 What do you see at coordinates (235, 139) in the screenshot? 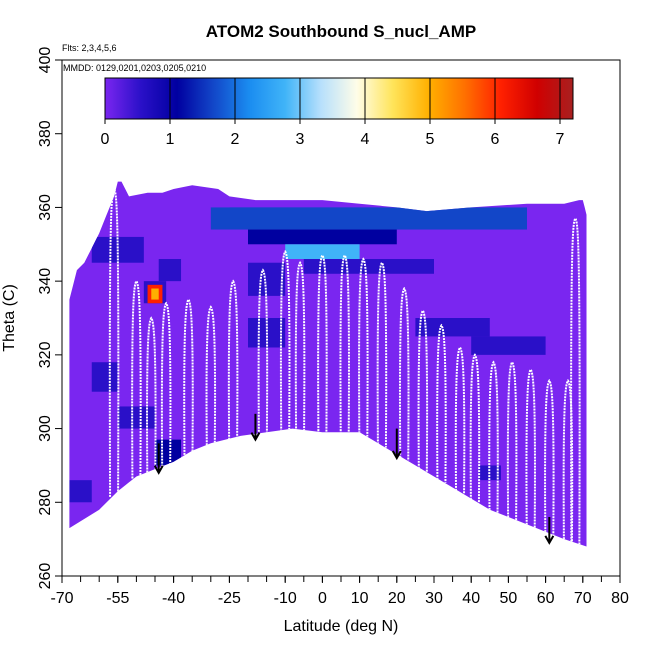
I see `colorbar-tick-label: 2` at bounding box center [235, 139].